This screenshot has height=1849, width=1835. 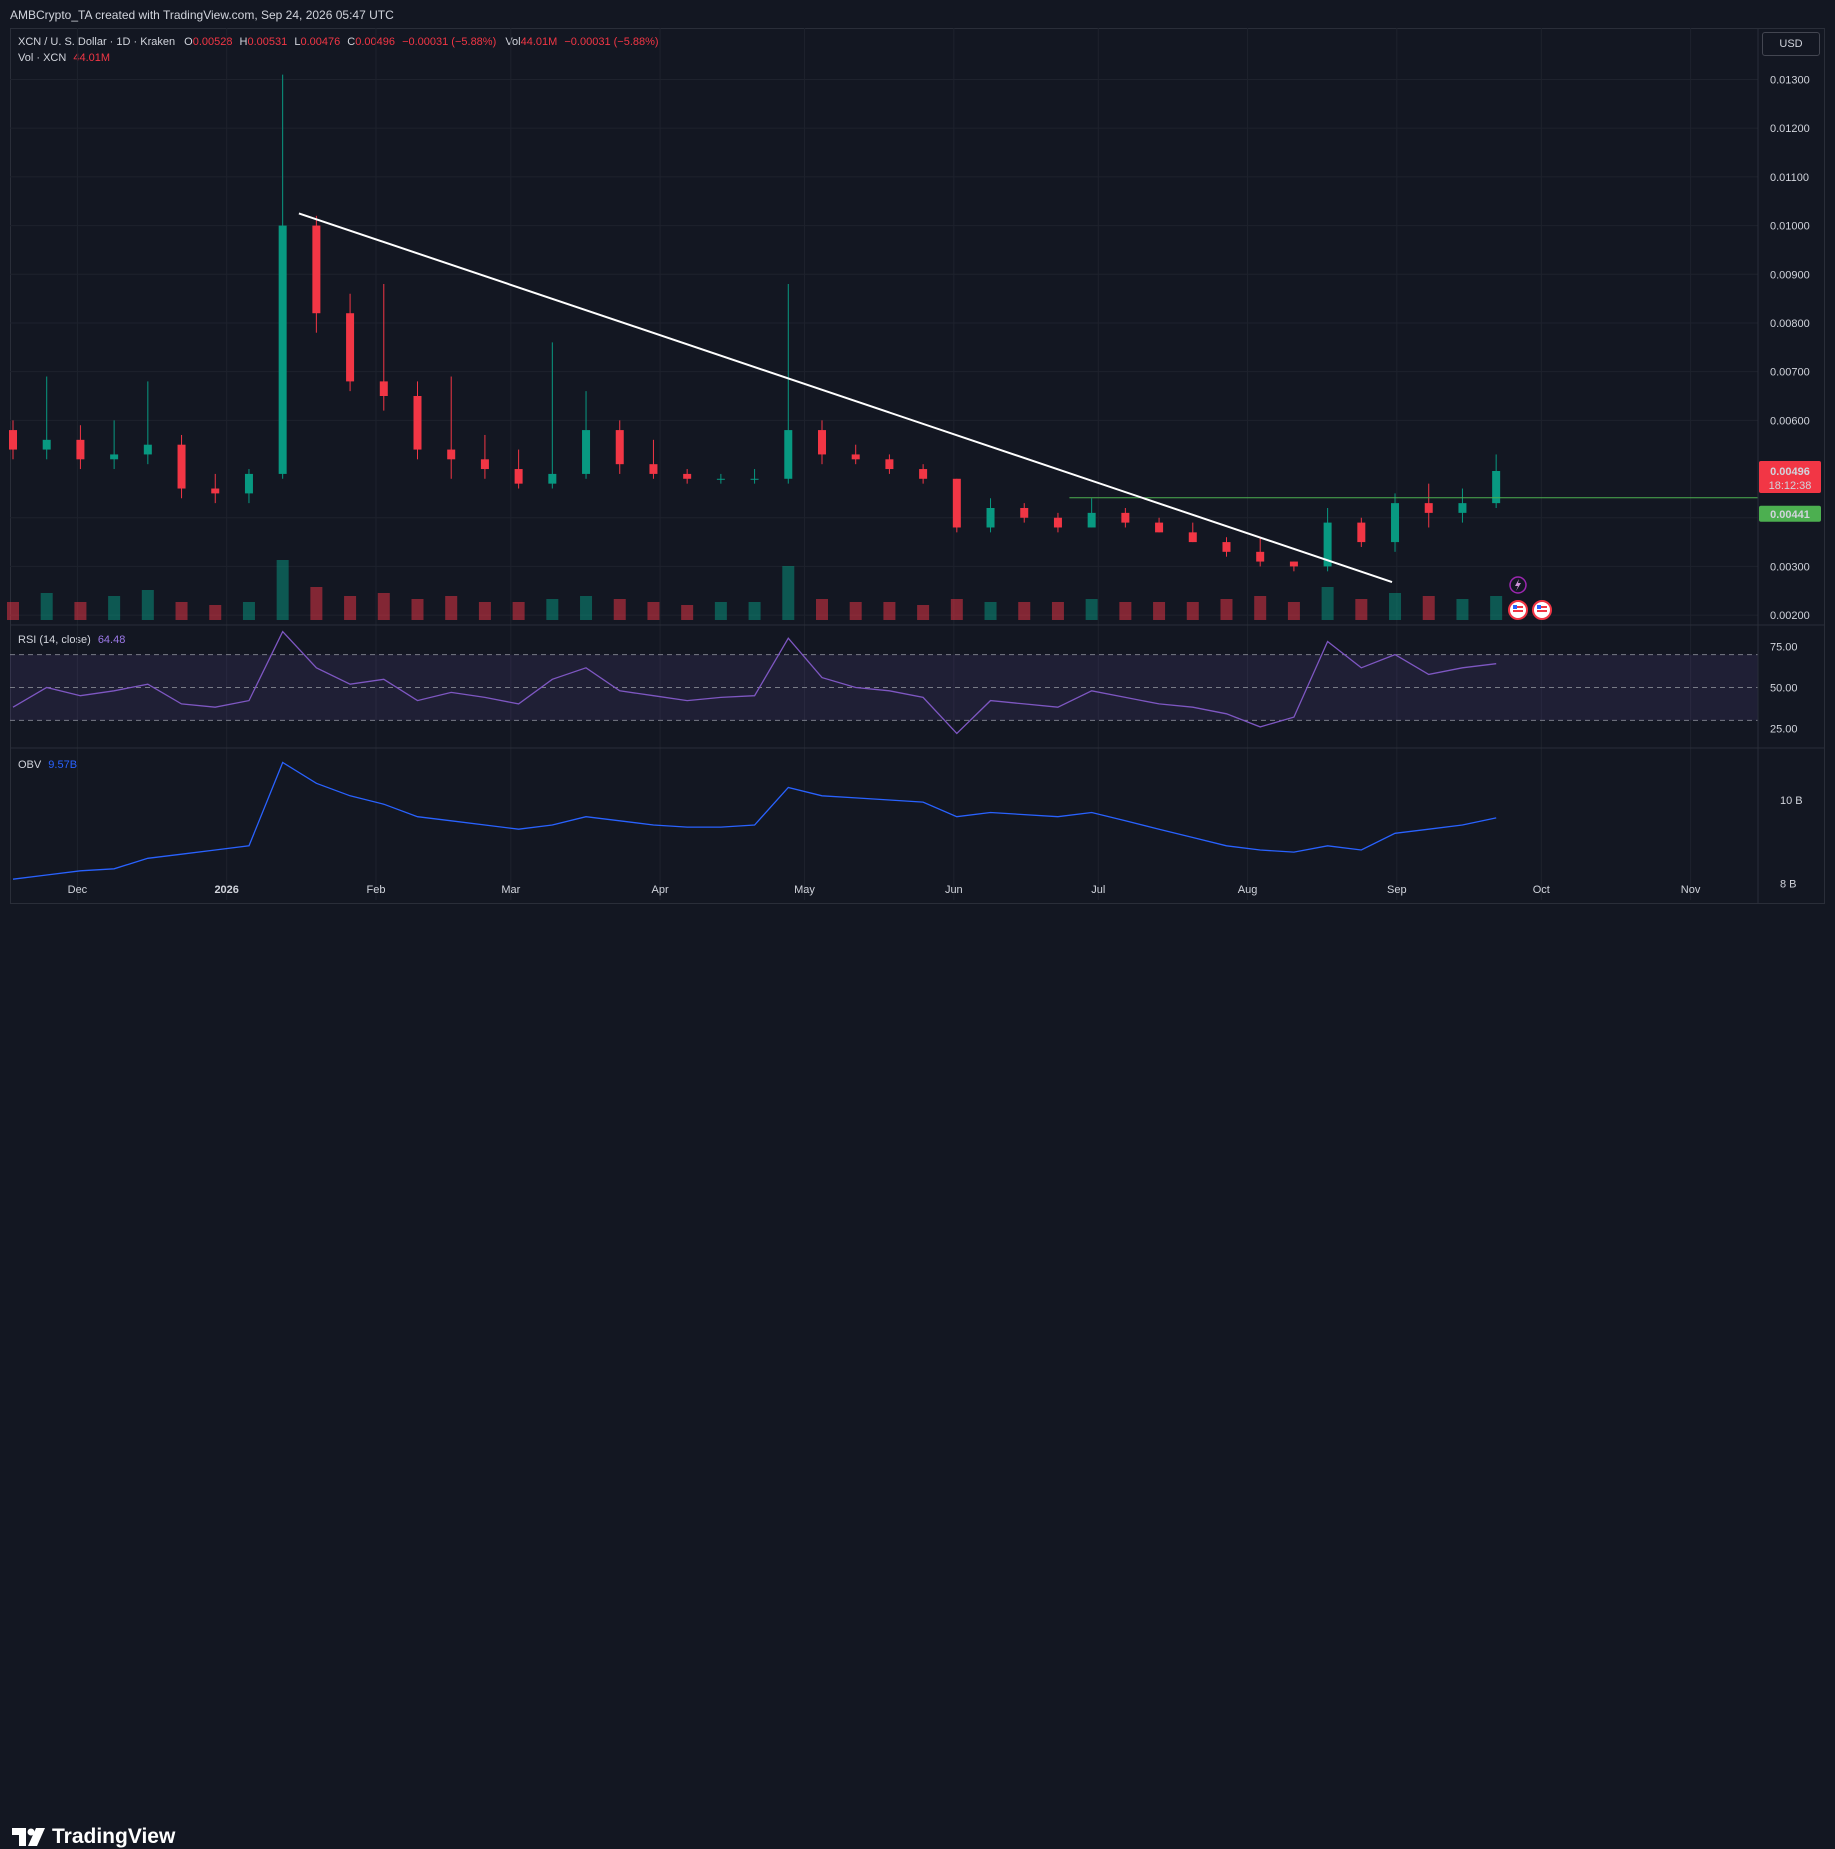 What do you see at coordinates (1790, 129) in the screenshot?
I see `price-tick-label: 0.01200` at bounding box center [1790, 129].